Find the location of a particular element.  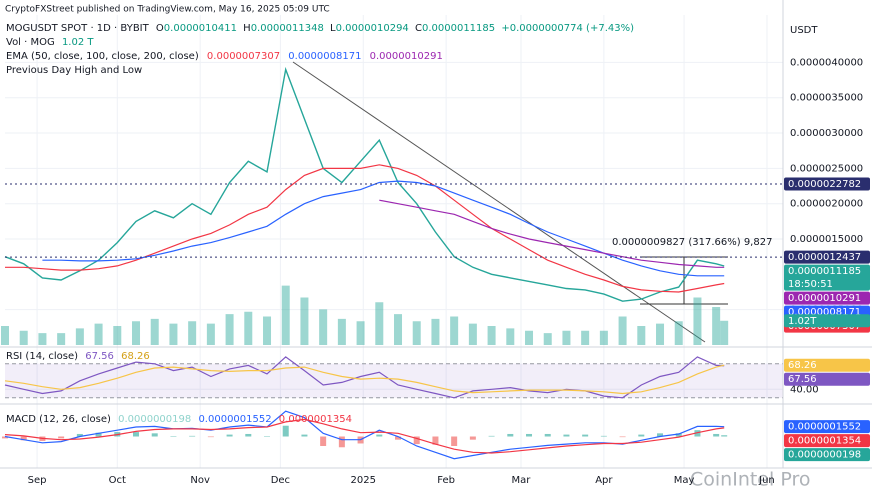

rsi-legend: RSI (14, close) 67.56 68.26 is located at coordinates (78, 356).